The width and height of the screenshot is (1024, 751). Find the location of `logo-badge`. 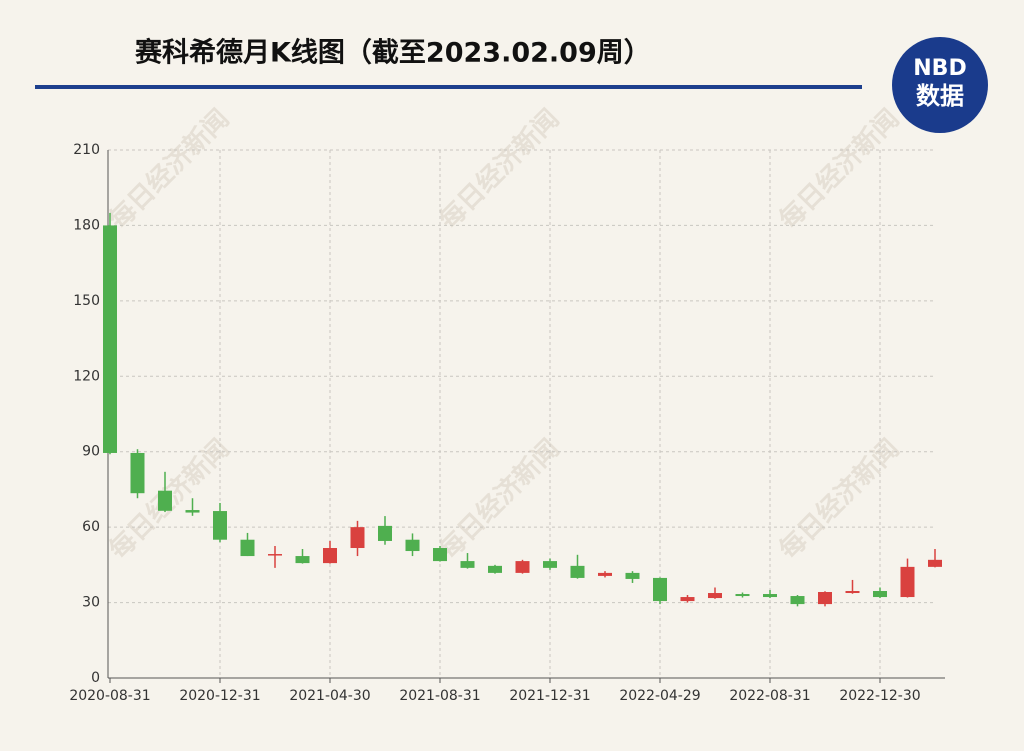

logo-badge is located at coordinates (940, 85).